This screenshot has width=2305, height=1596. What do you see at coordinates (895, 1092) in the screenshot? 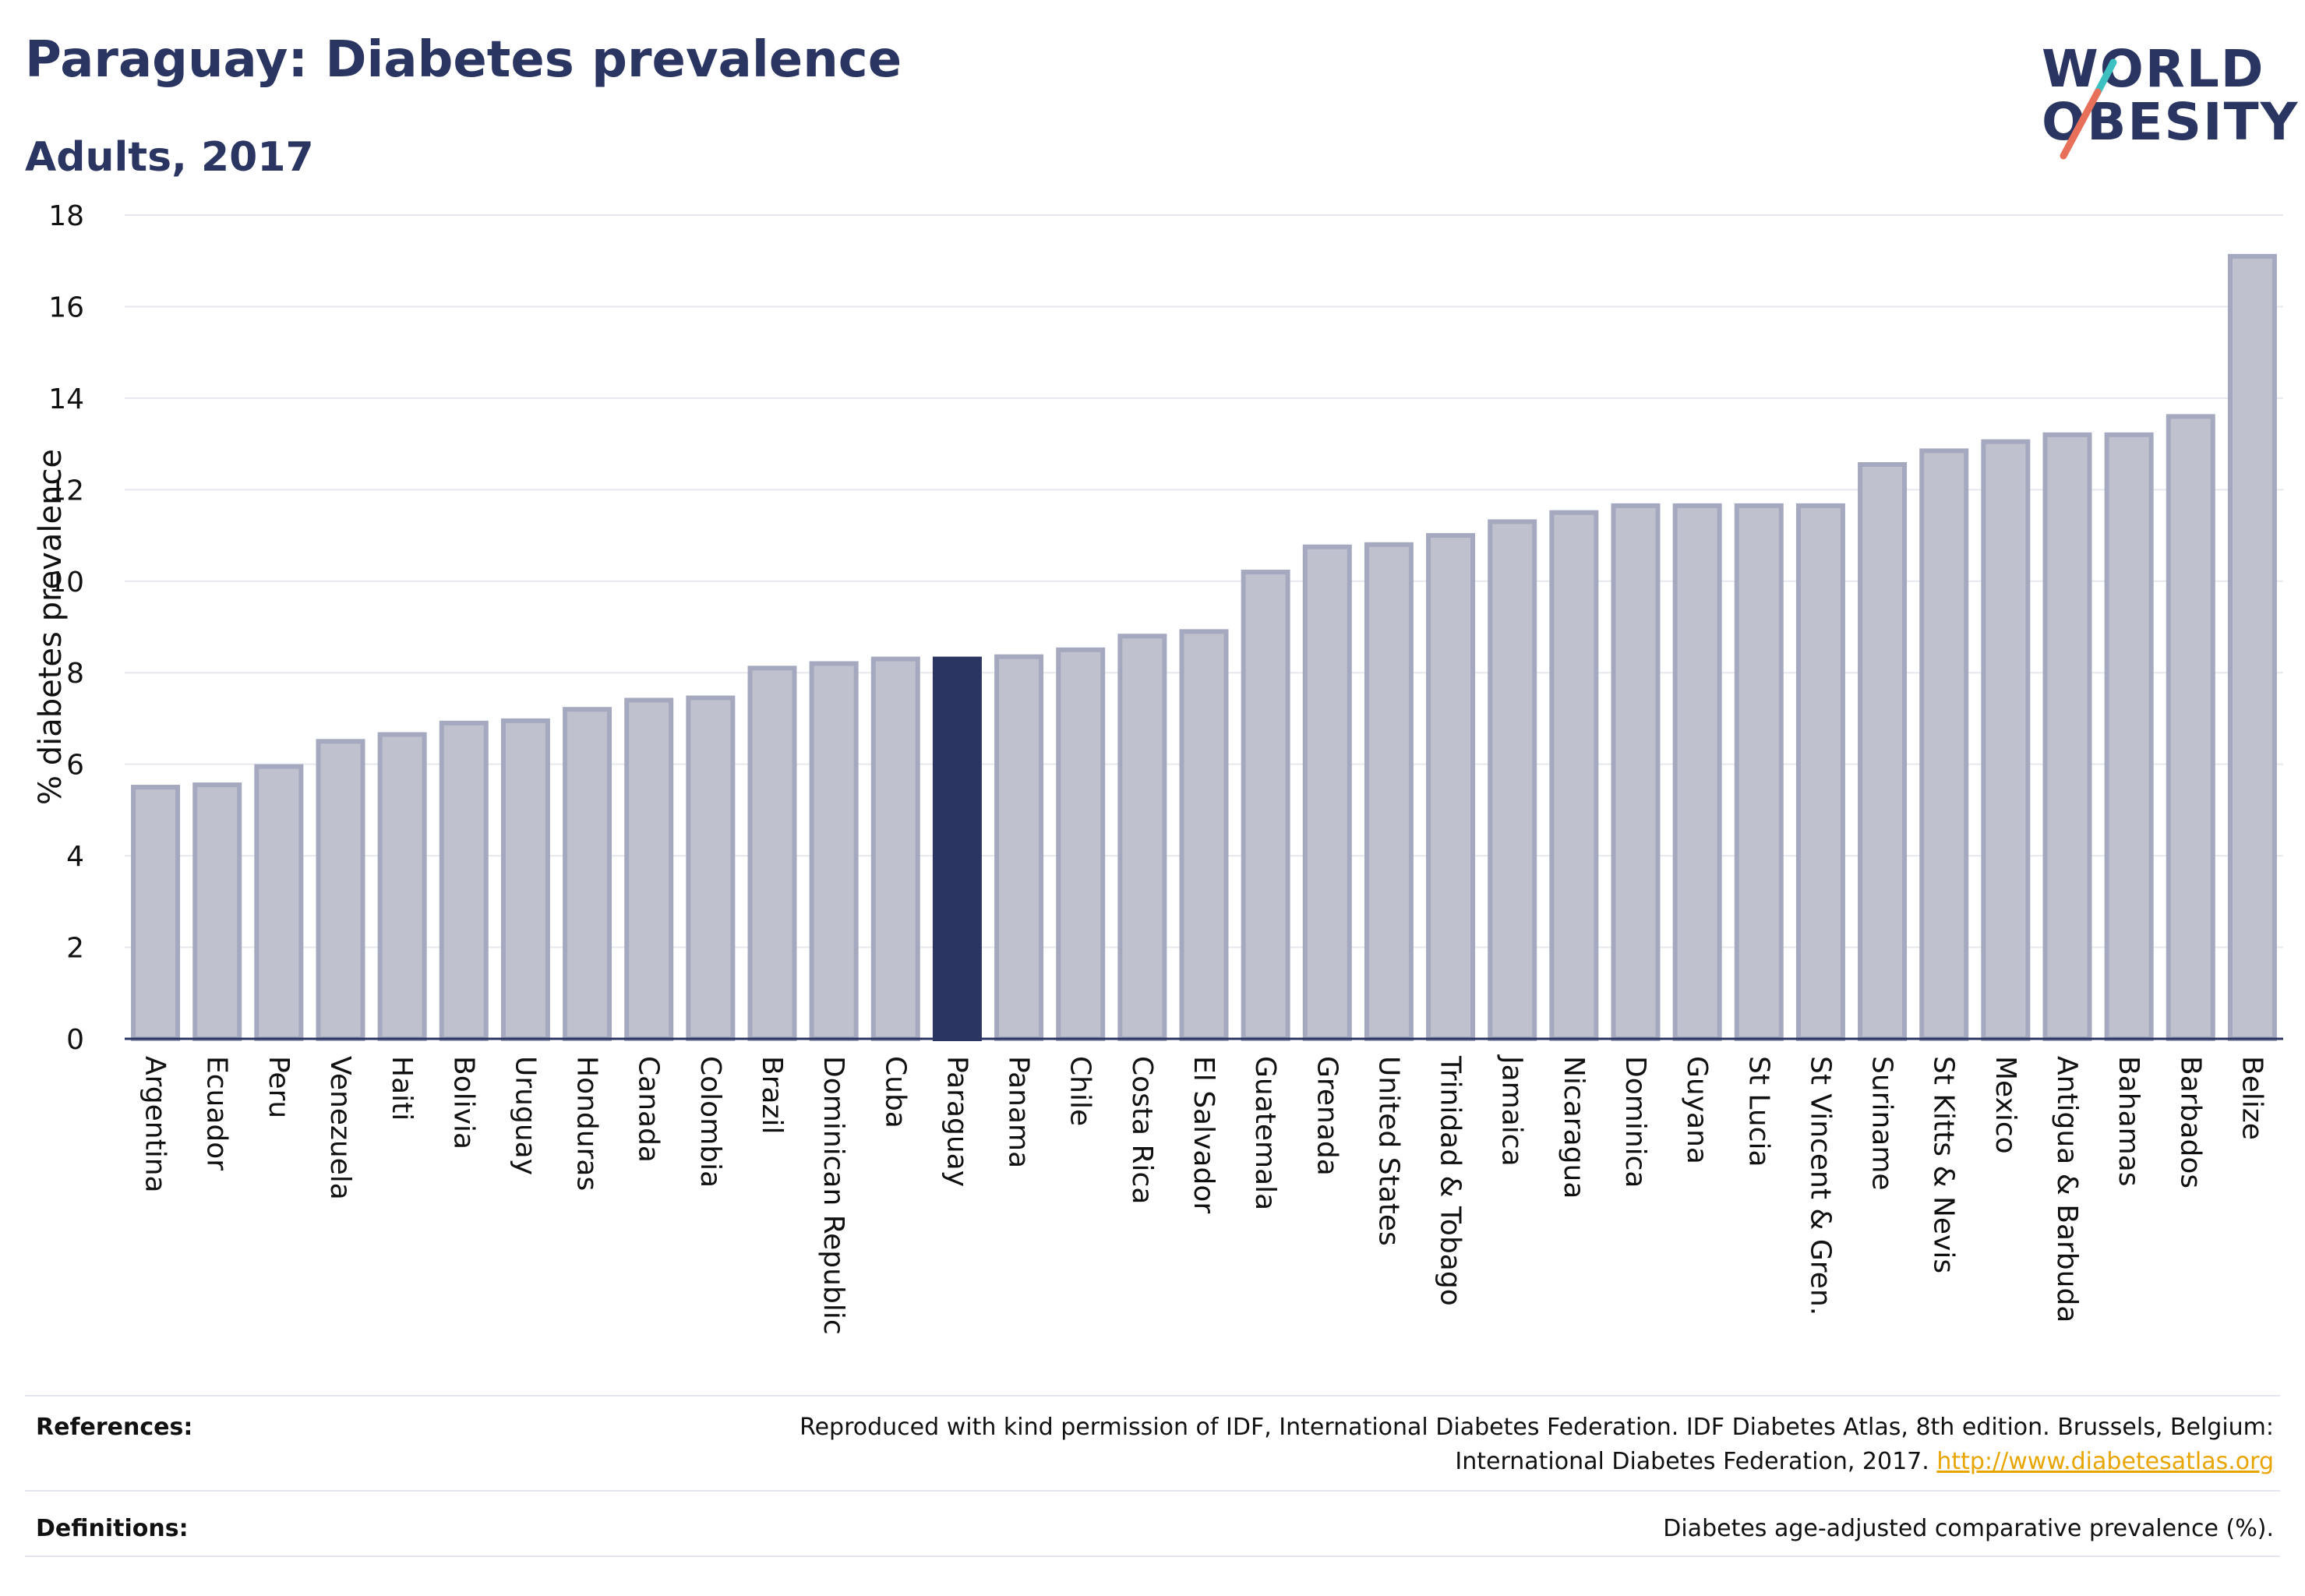
I see `x-tick-label: Cuba` at bounding box center [895, 1092].